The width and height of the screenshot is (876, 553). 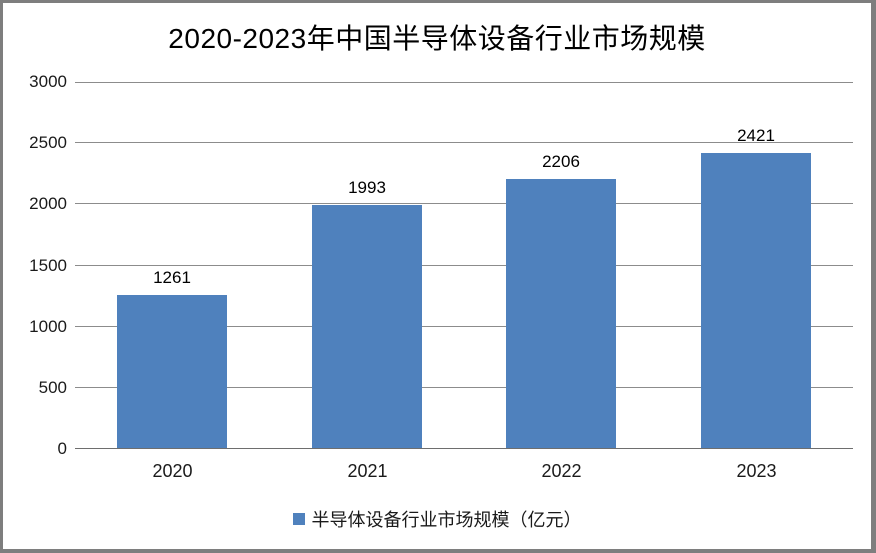 I want to click on legend-marker-square, so click(x=298, y=519).